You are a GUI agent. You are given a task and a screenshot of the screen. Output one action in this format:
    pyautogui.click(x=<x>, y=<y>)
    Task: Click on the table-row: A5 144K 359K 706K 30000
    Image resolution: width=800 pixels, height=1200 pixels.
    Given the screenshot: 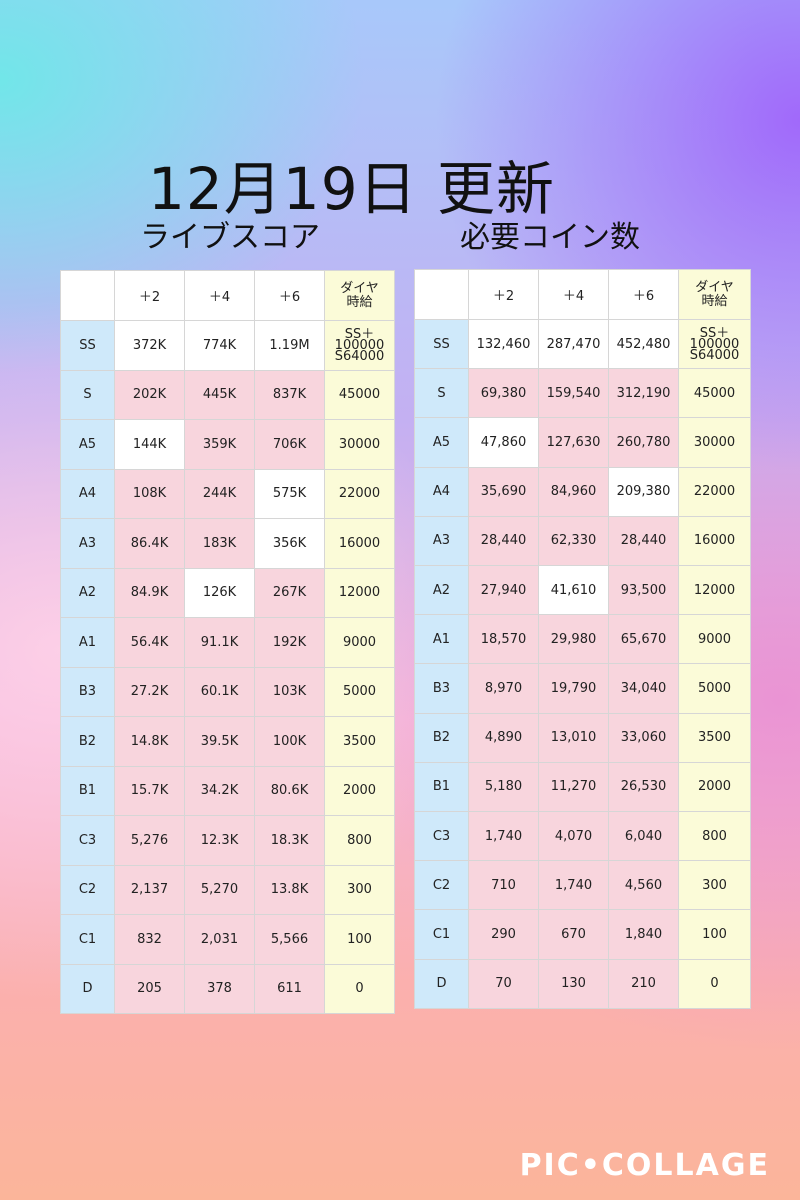 What is the action you would take?
    pyautogui.click(x=227, y=444)
    